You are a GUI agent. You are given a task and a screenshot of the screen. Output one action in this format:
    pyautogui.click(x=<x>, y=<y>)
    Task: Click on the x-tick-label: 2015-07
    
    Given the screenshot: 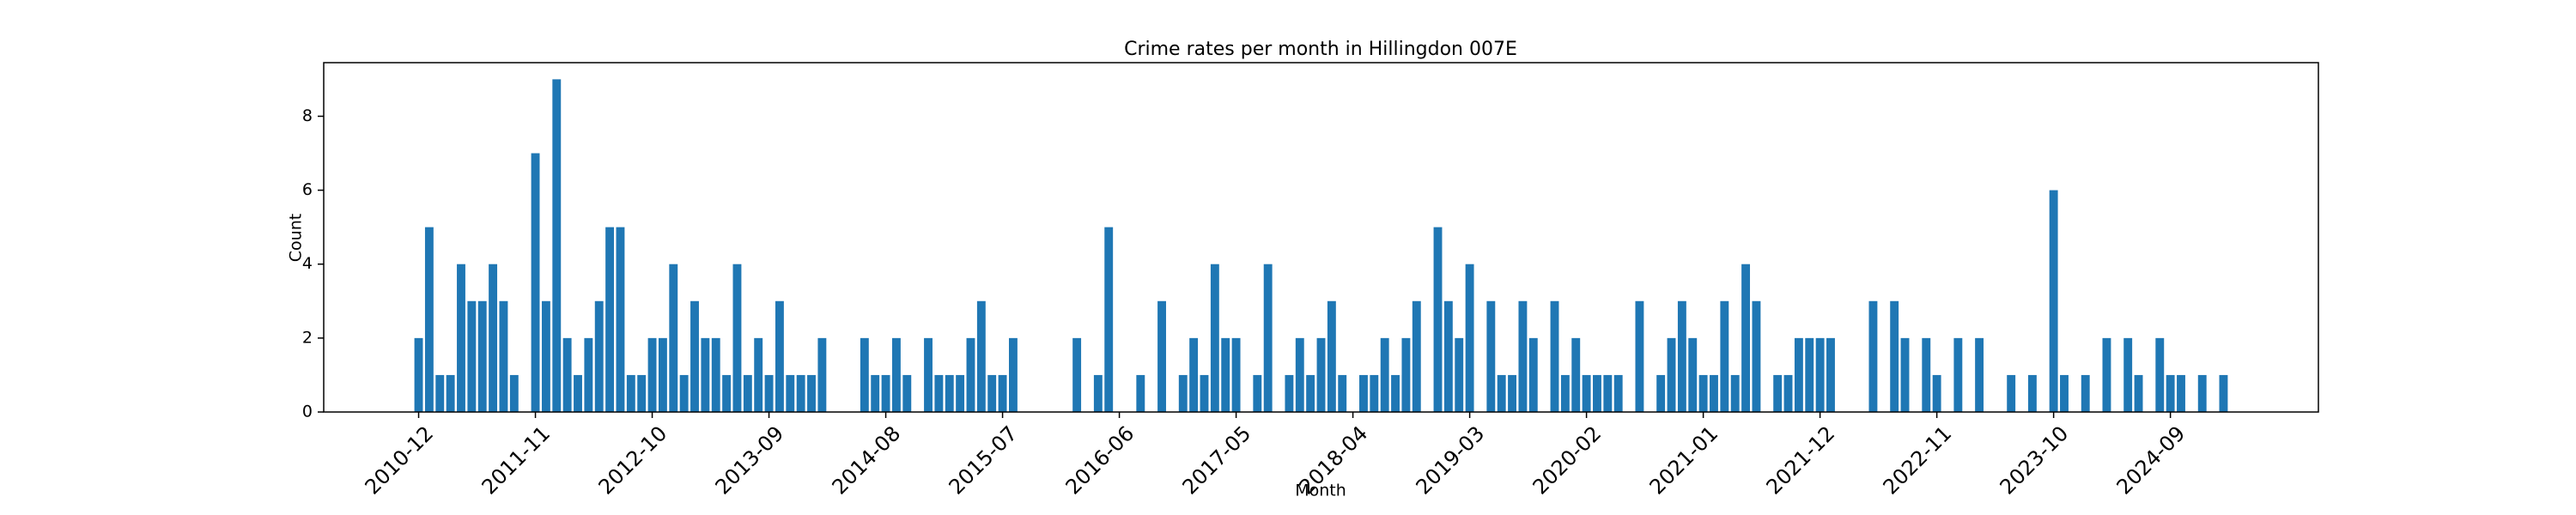 What is the action you would take?
    pyautogui.click(x=984, y=460)
    